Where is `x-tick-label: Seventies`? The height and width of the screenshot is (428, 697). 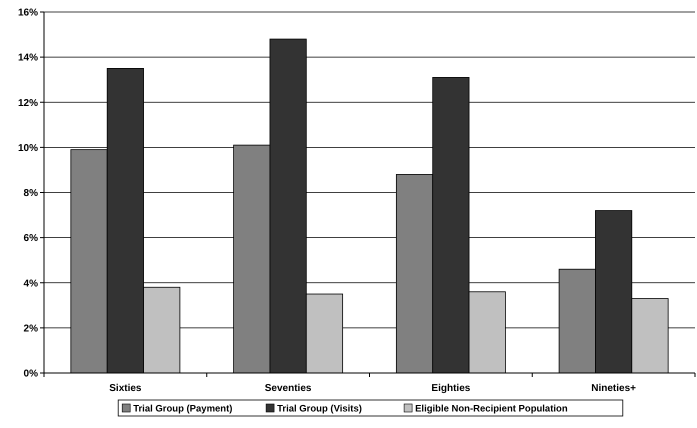
x-tick-label: Seventies is located at coordinates (288, 388).